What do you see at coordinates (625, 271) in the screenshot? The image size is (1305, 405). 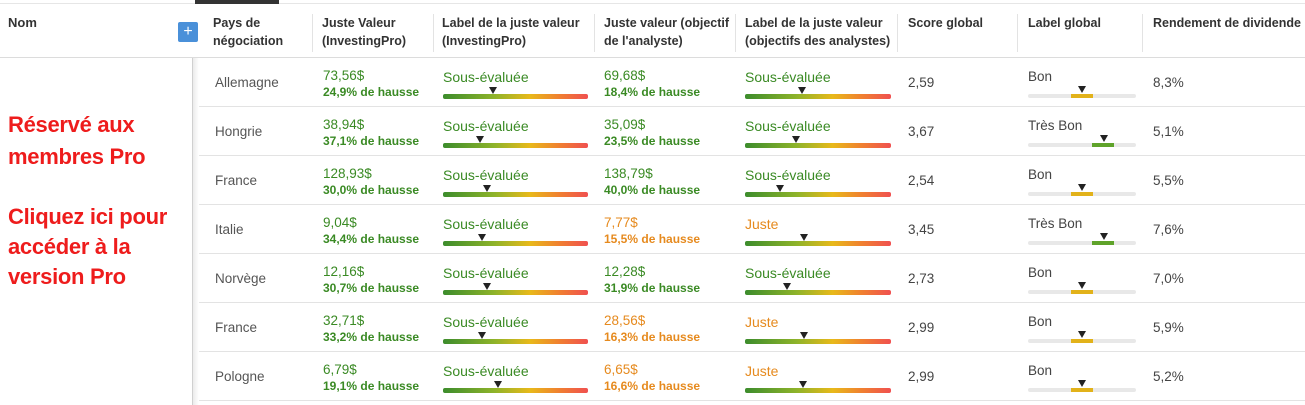 I see `analyst-value: 12,28$` at bounding box center [625, 271].